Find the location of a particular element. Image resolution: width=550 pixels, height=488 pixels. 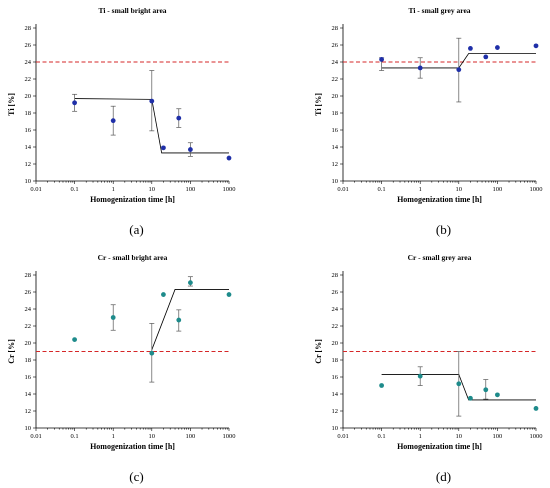

y-axis-label: Ti [%] is located at coordinates (11, 104).